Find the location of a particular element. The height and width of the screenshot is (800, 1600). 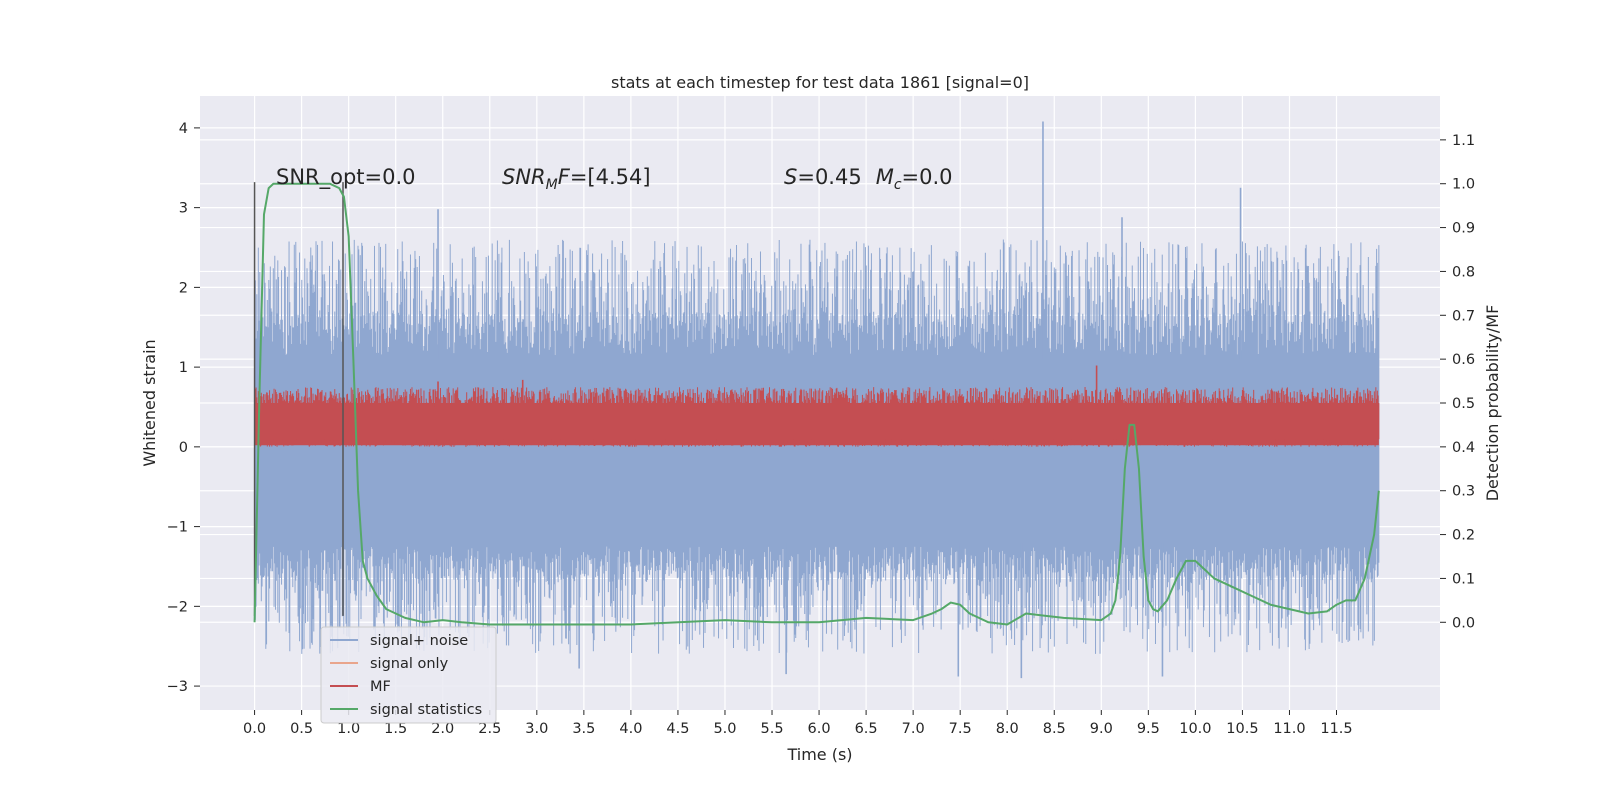

y-tick-label-2: 2 is located at coordinates (183, 288).